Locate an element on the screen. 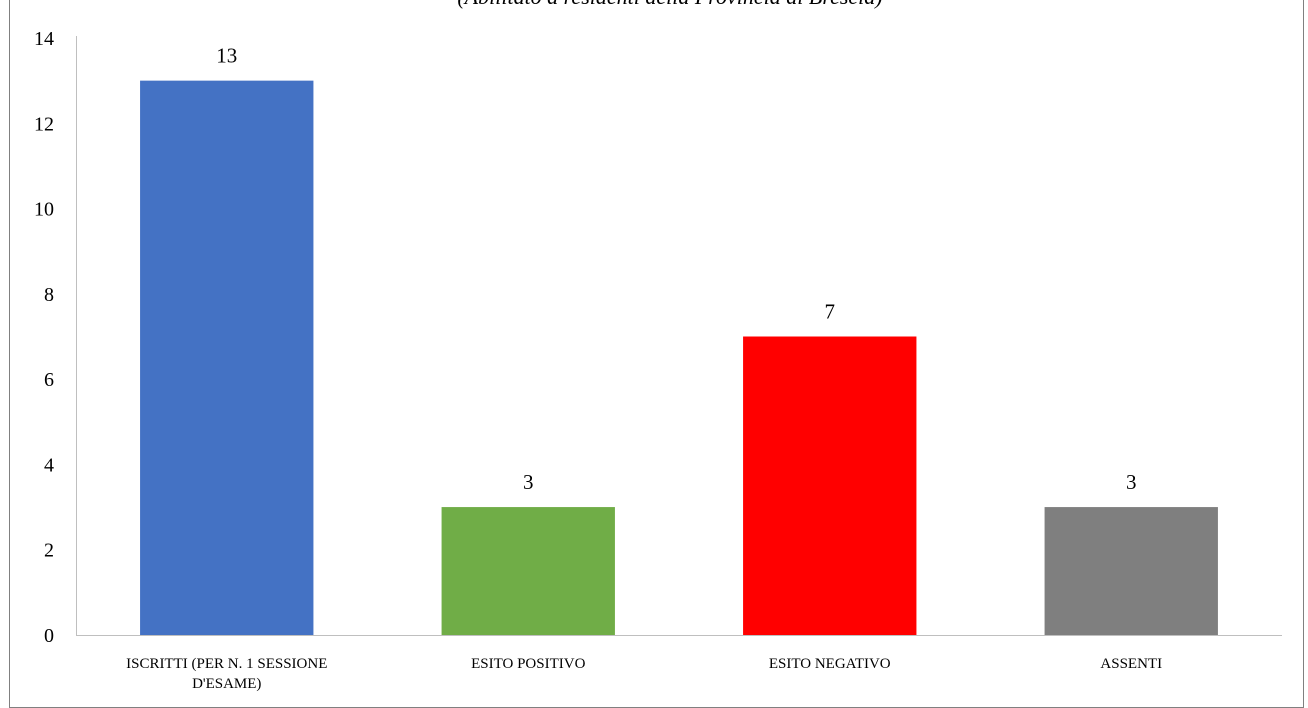 Image resolution: width=1308 pixels, height=708 pixels. x-tick-label: ESITO POSITIVO is located at coordinates (528, 664).